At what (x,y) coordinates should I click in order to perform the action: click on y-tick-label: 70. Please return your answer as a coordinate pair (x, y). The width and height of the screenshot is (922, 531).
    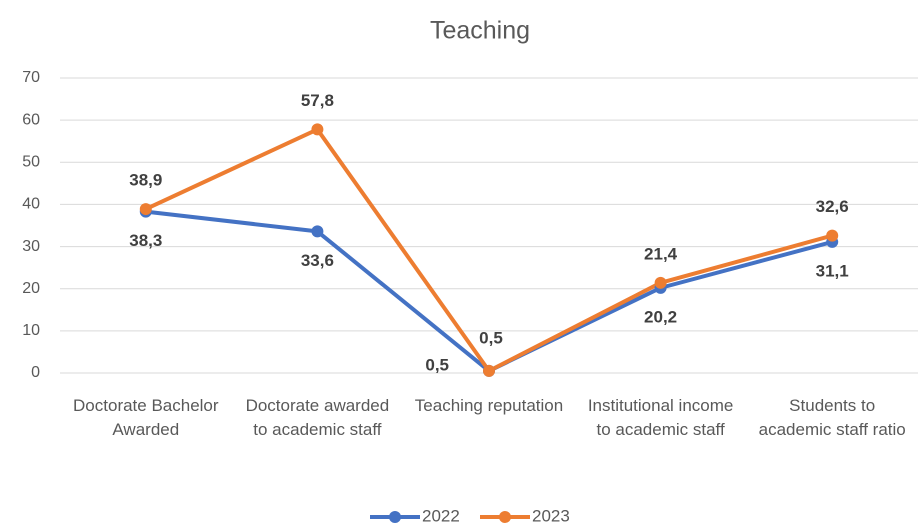
    Looking at the image, I should click on (31, 77).